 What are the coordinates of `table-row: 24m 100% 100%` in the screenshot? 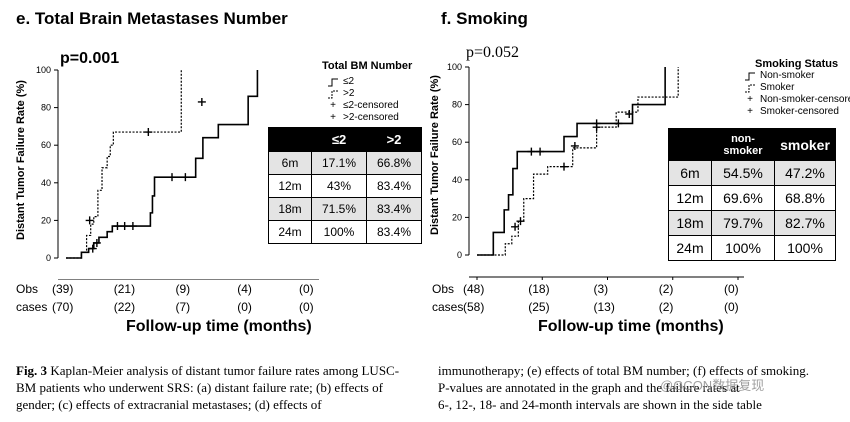 It's located at (752, 248).